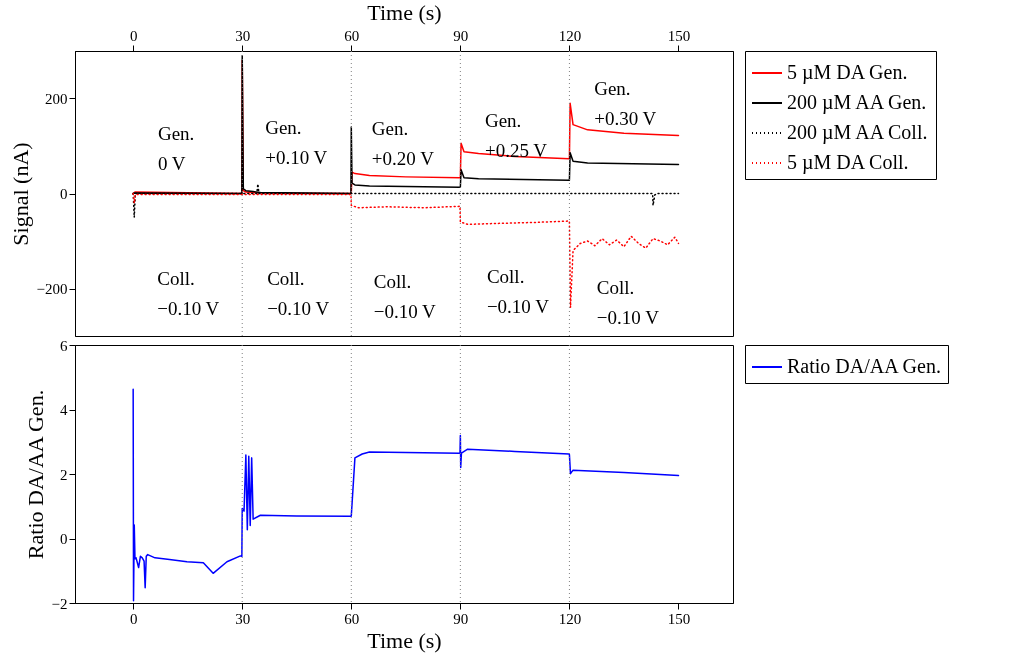 The width and height of the screenshot is (1009, 661). Describe the element at coordinates (64, 345) in the screenshot. I see `y-tick-label: 6` at that location.